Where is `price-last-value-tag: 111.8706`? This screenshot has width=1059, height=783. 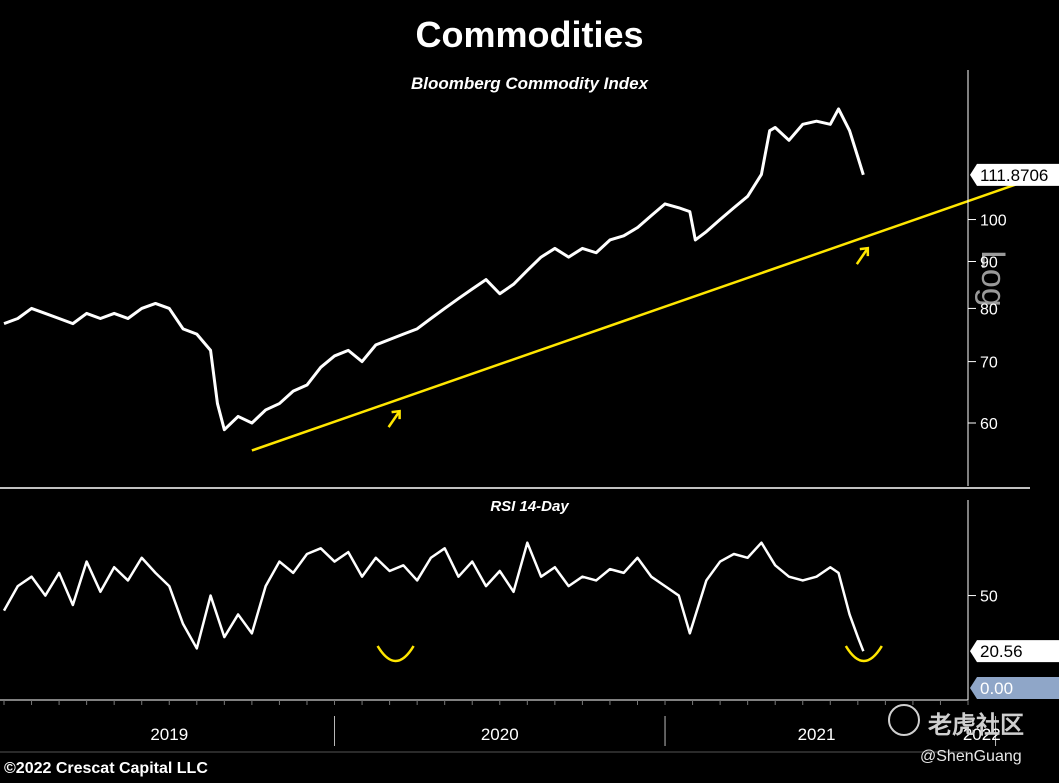
price-last-value-tag: 111.8706 is located at coordinates (1014, 174).